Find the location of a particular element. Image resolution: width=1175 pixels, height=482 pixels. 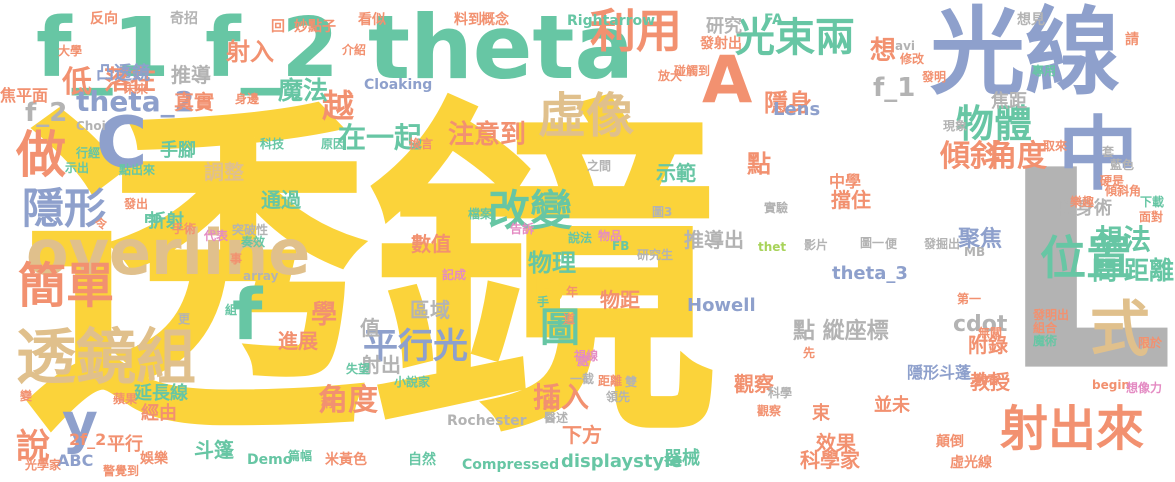

cloud-word: 落在 is located at coordinates (130, 81).